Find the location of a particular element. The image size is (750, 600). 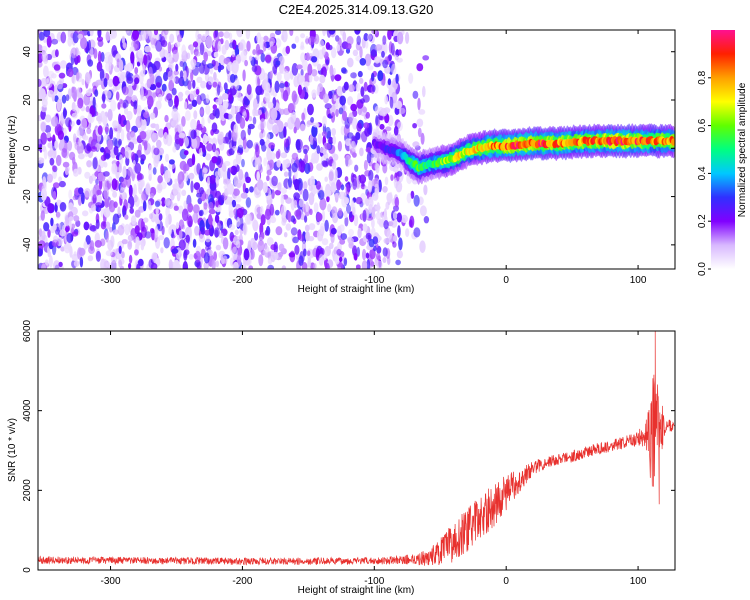

snr-ylabel: SNR (10 * v/v) is located at coordinates (12, 450).